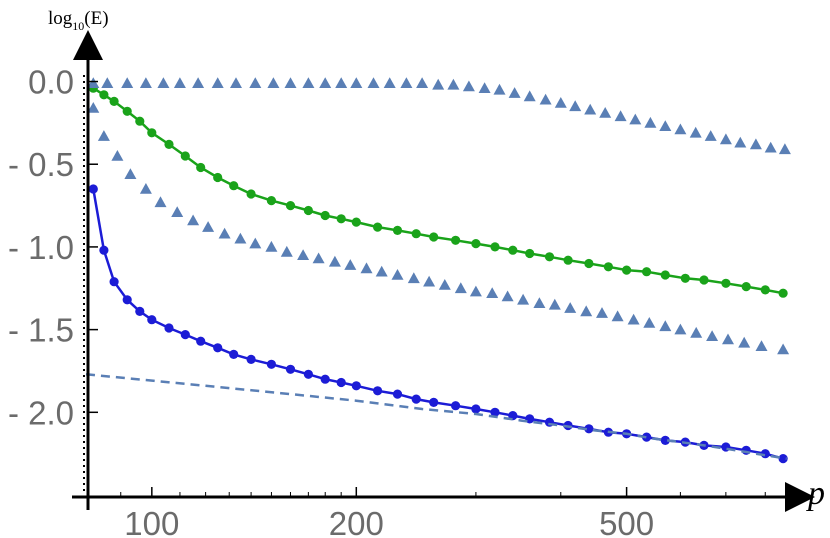 This screenshot has width=830, height=538. Describe the element at coordinates (78, 26) in the screenshot. I see `y-axis-label-subscript: 10` at that location.